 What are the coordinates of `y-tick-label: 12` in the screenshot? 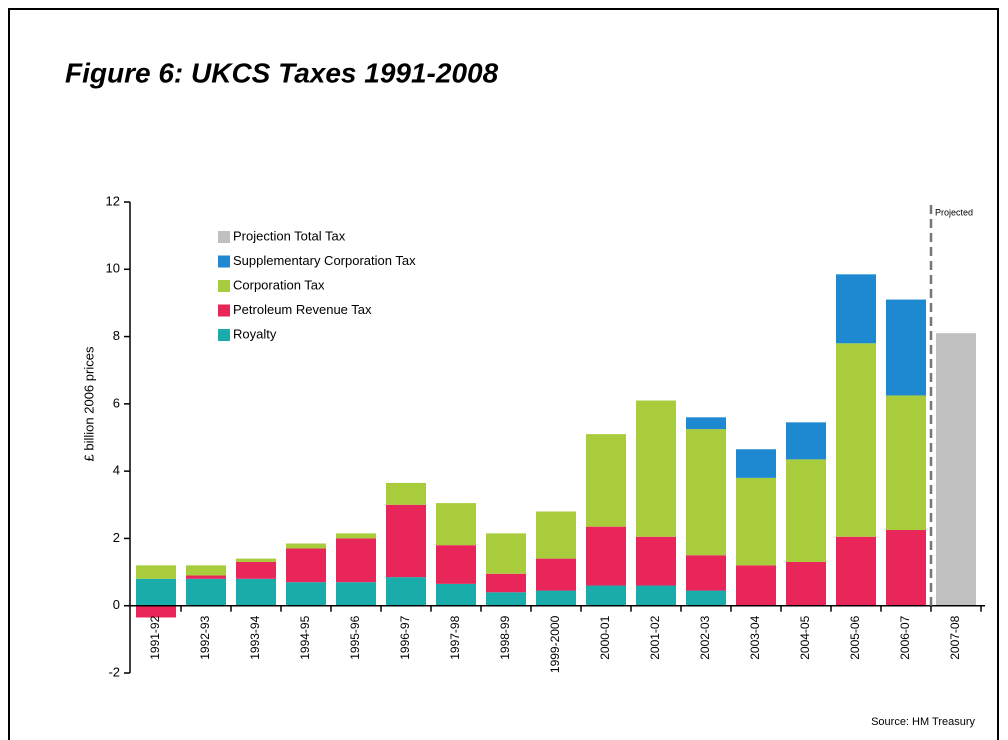 It's located at (113, 200).